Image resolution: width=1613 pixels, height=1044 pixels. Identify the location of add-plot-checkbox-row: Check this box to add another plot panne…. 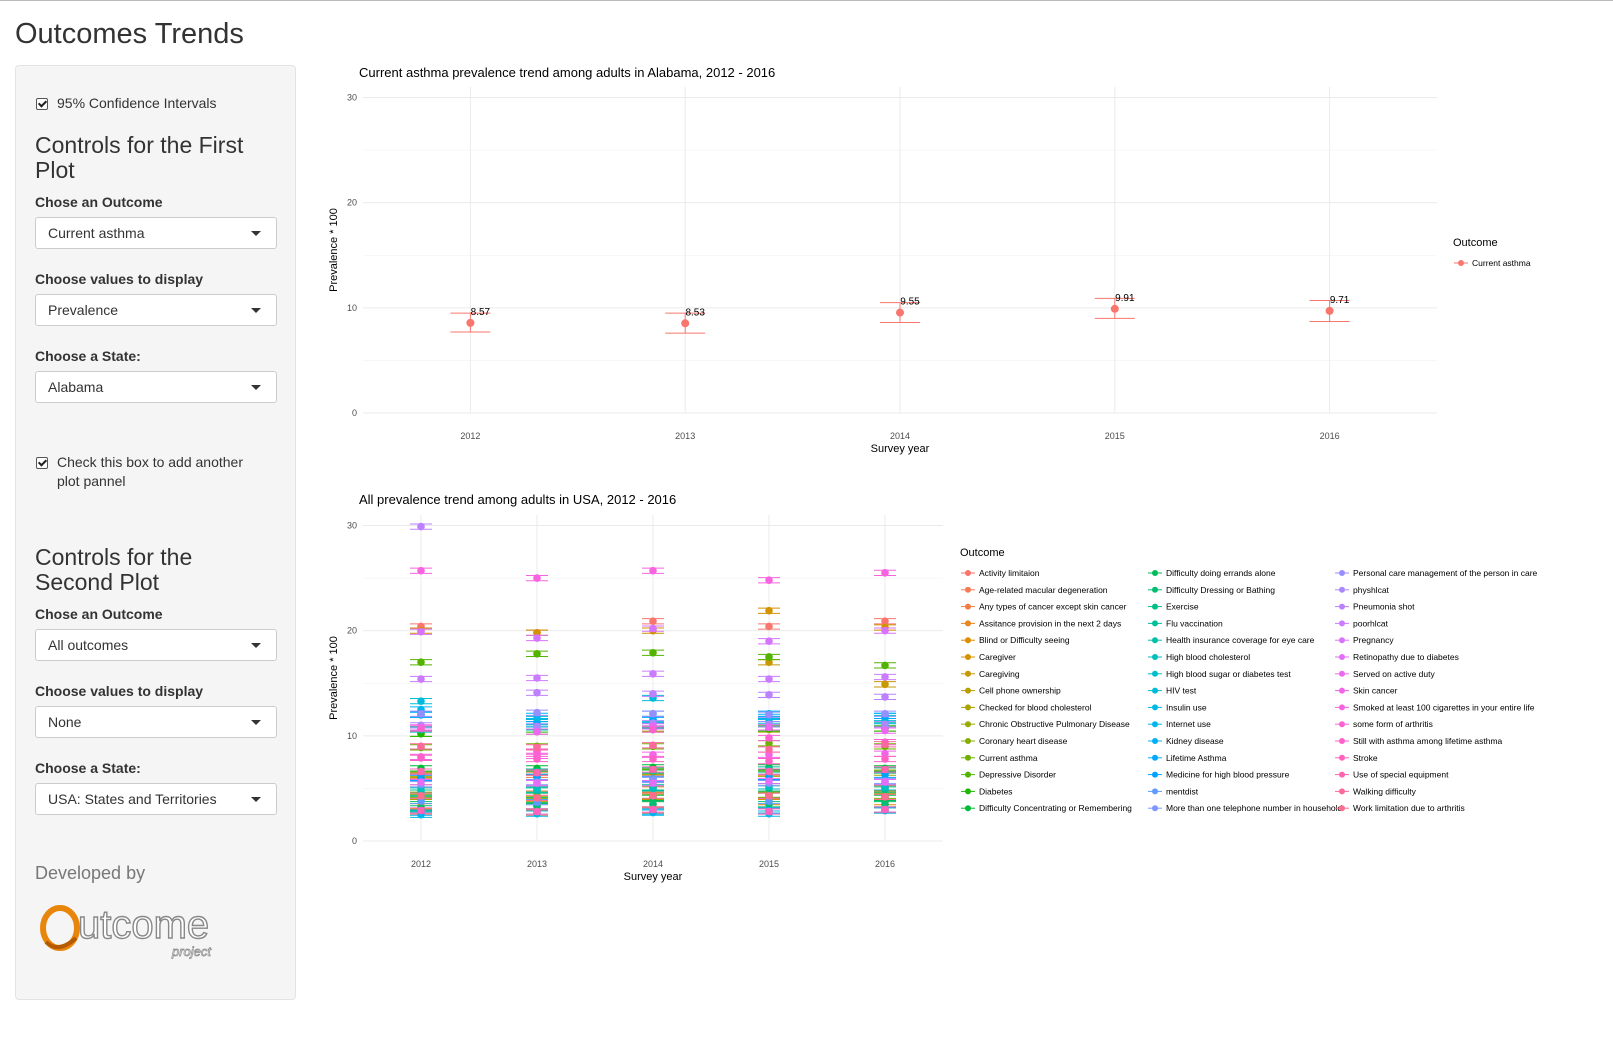
(151, 472).